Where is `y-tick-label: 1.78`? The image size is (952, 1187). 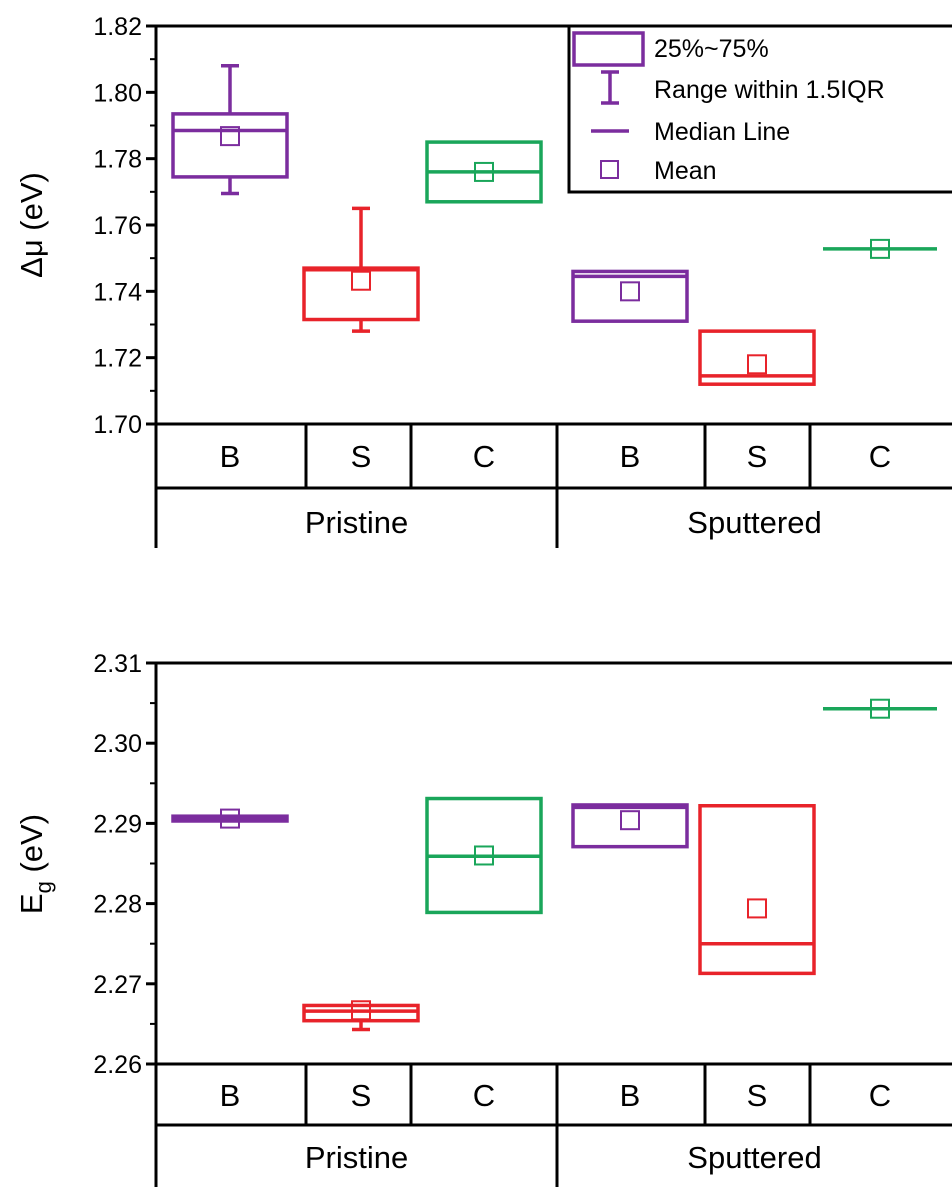
y-tick-label: 1.78 is located at coordinates (117, 160).